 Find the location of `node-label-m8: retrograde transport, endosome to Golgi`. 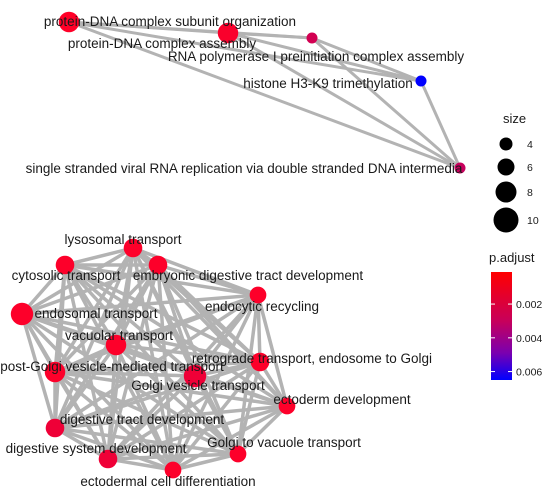

node-label-m8: retrograde transport, endosome to Golgi is located at coordinates (312, 358).